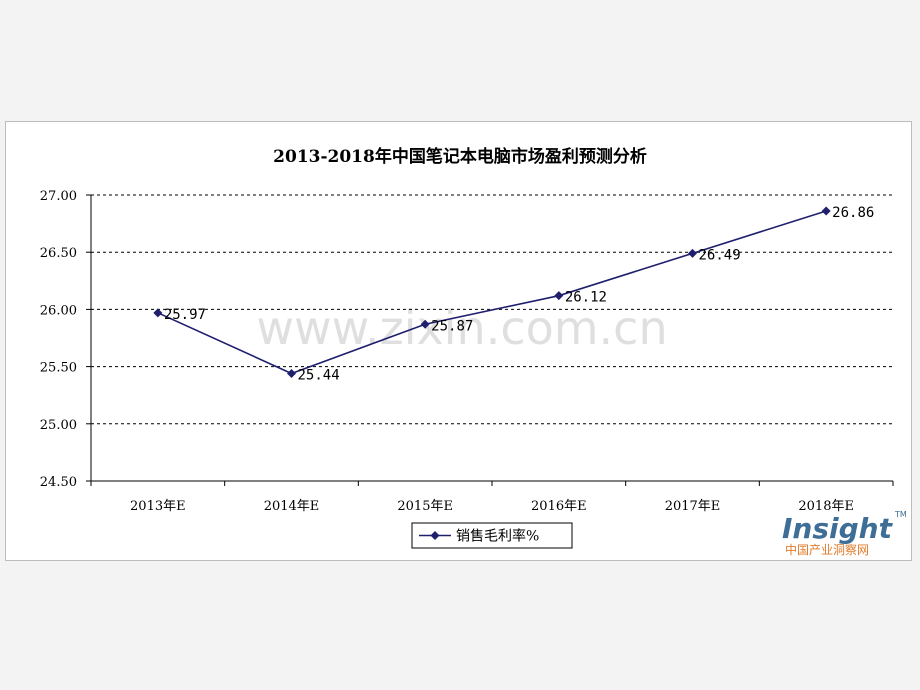 This screenshot has width=920, height=690. I want to click on legend: 销售毛利率%, so click(492, 535).